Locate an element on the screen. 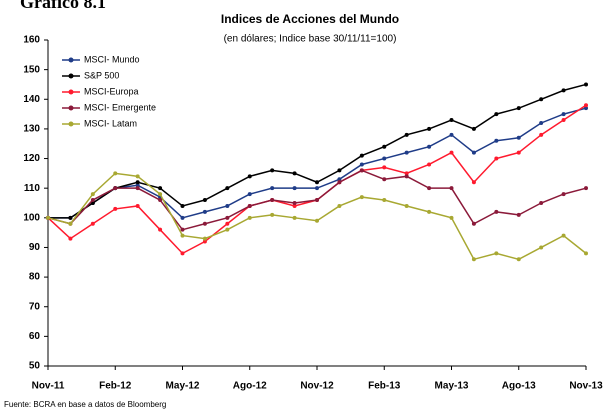 This screenshot has width=603, height=412. x-tick-label: Feb-13 is located at coordinates (384, 386).